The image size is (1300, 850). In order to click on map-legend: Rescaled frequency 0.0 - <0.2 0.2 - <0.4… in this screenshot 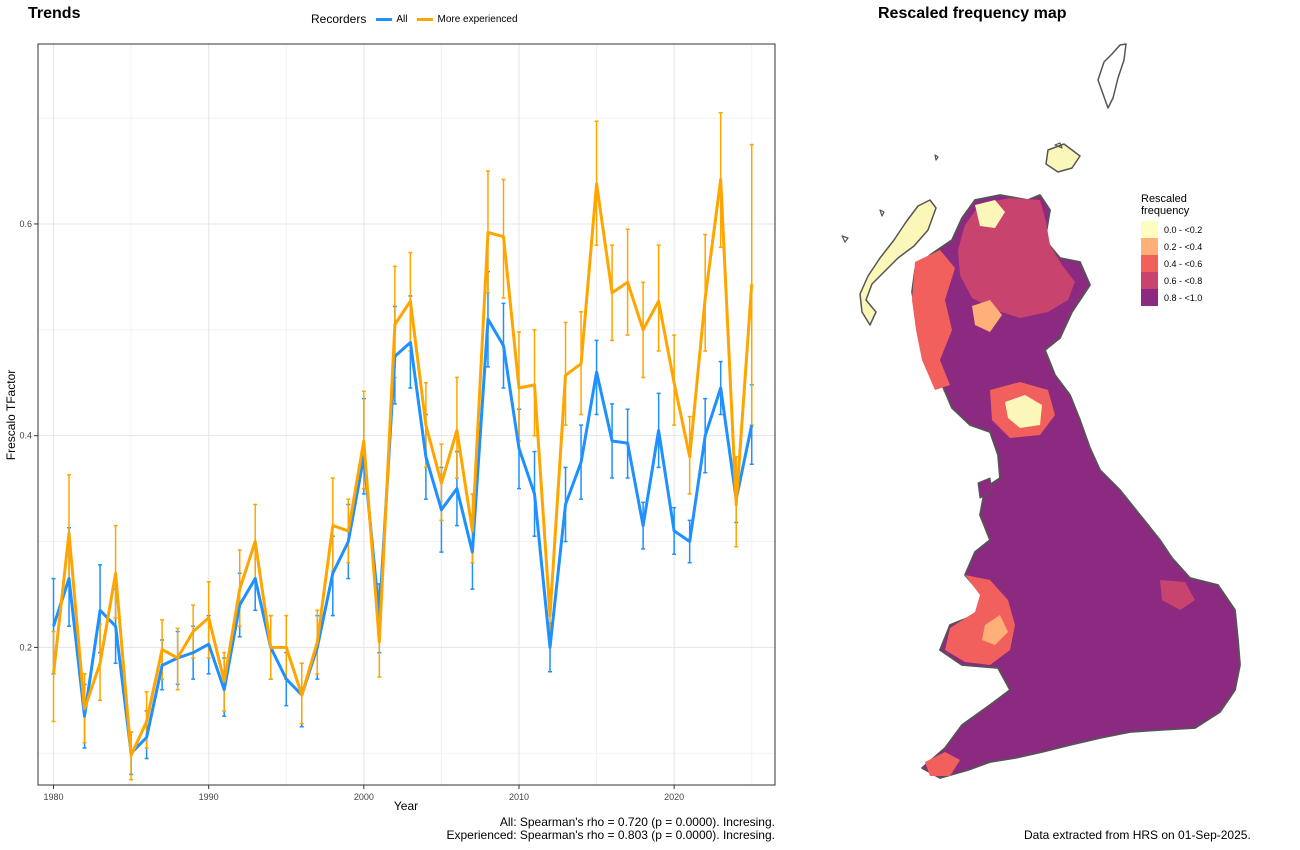, I will do `click(1171, 249)`.